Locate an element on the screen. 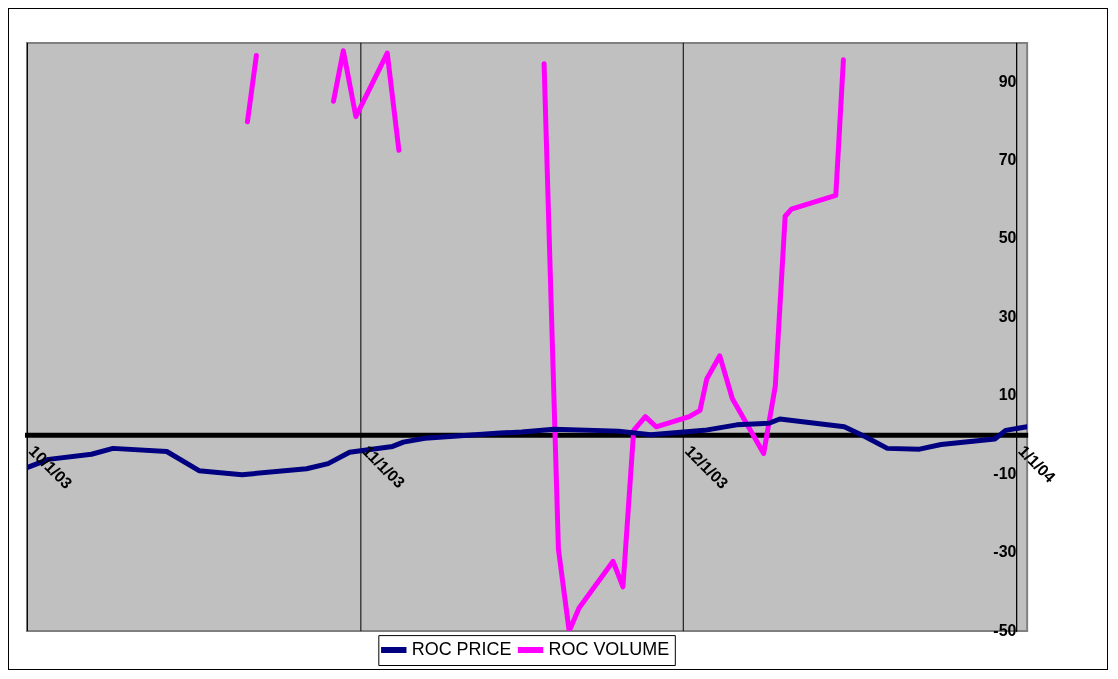  y-tick-label: 50 is located at coordinates (1007, 238).